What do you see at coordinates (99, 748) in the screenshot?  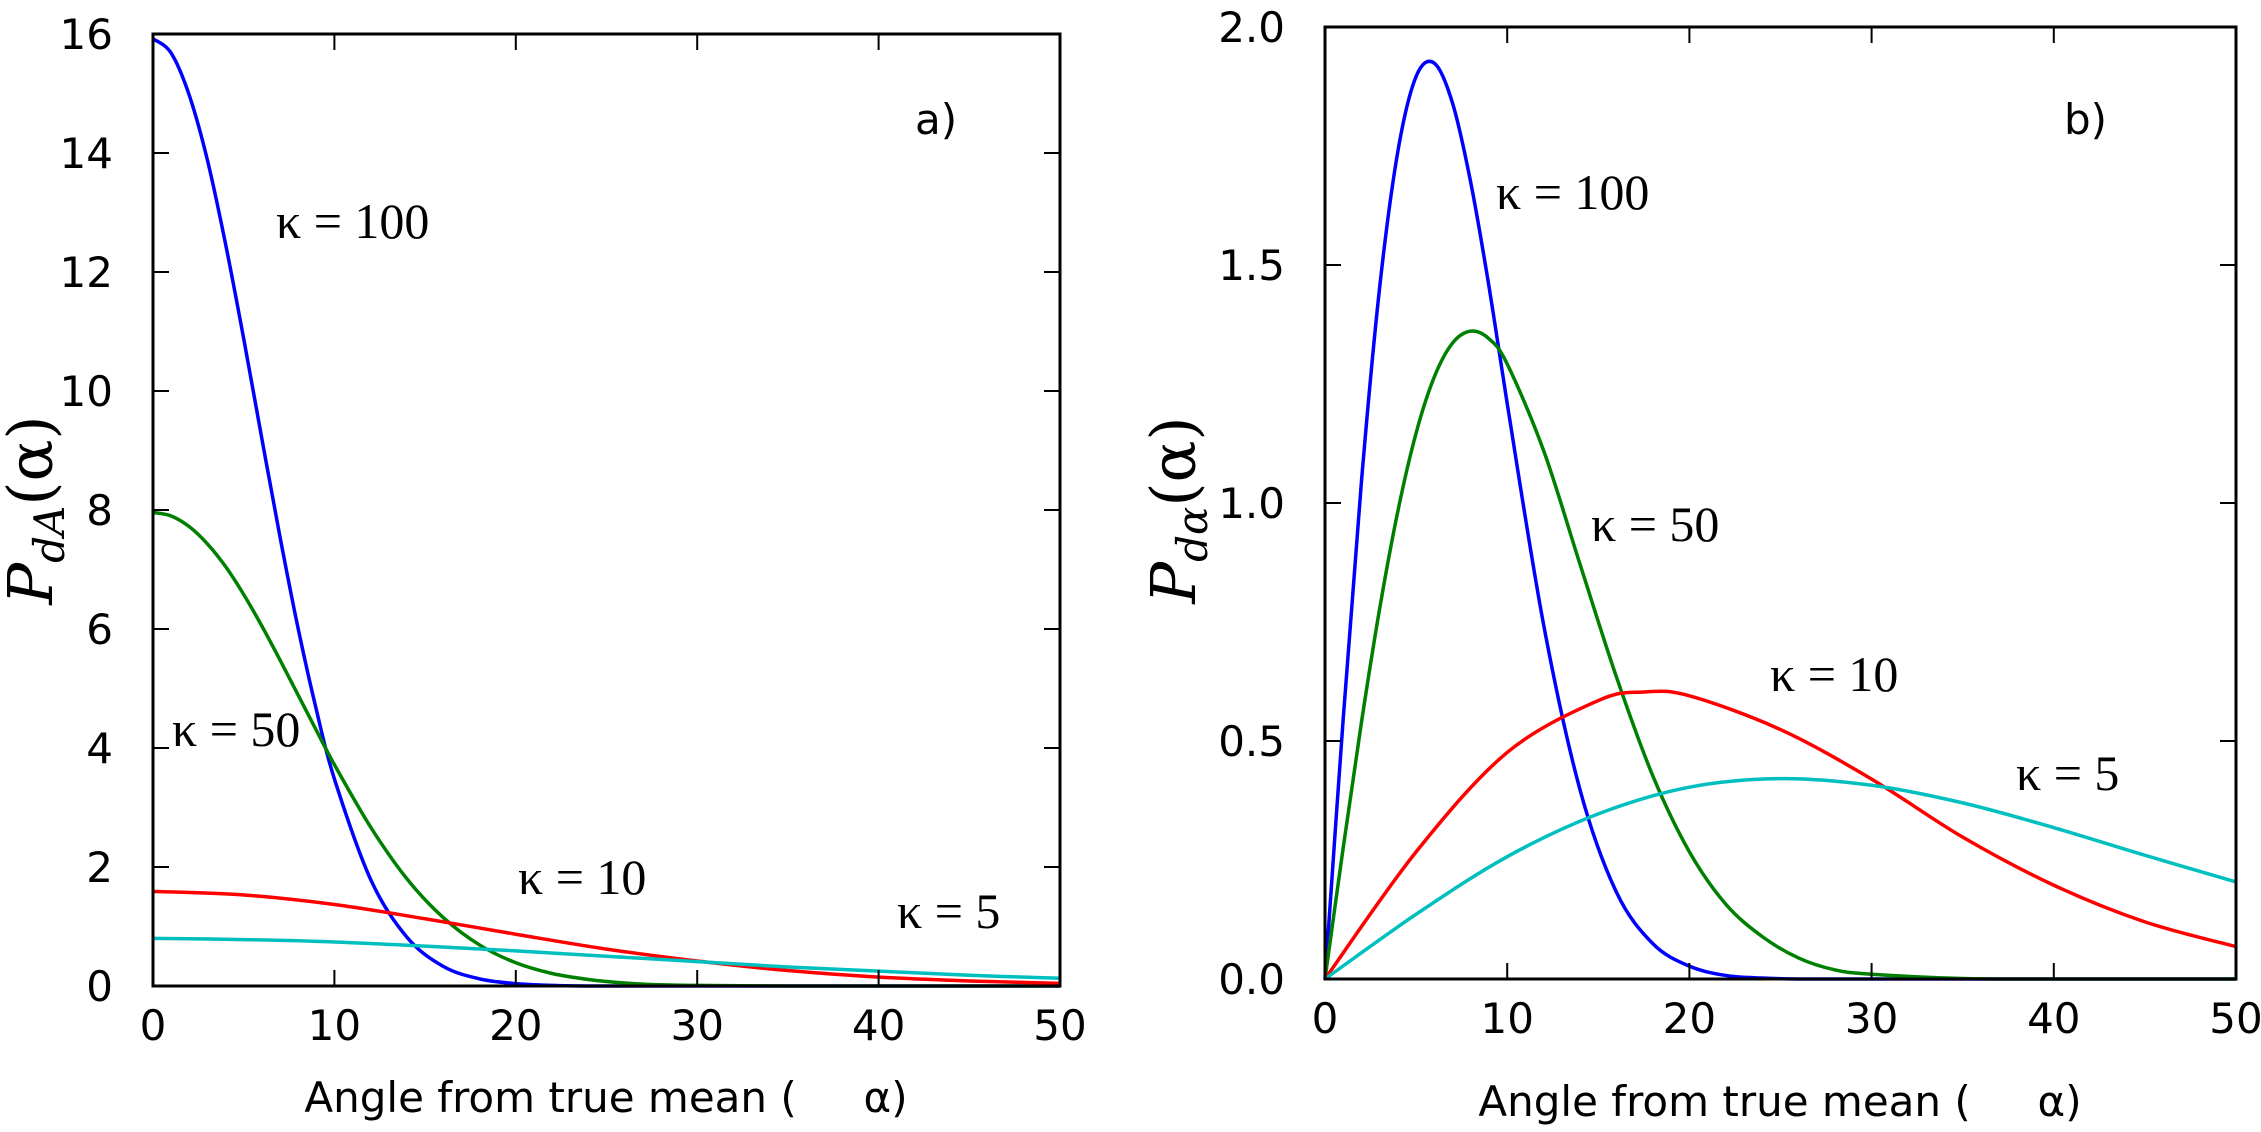 I see `y-tick-label: 4` at bounding box center [99, 748].